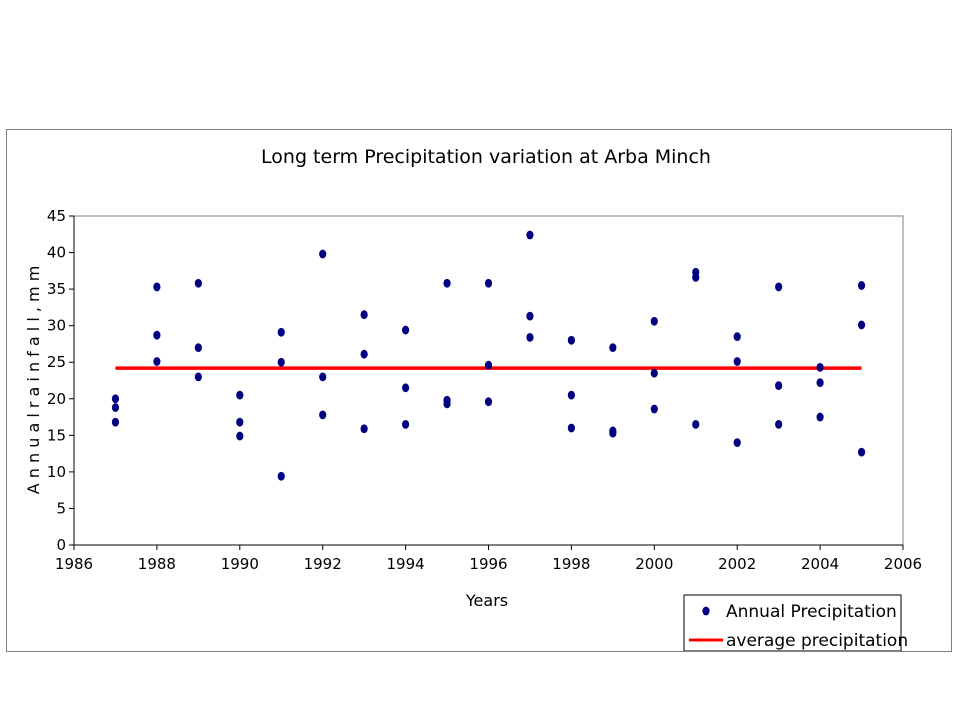  What do you see at coordinates (811, 612) in the screenshot?
I see `legend-label-annual: Annual Precipitation` at bounding box center [811, 612].